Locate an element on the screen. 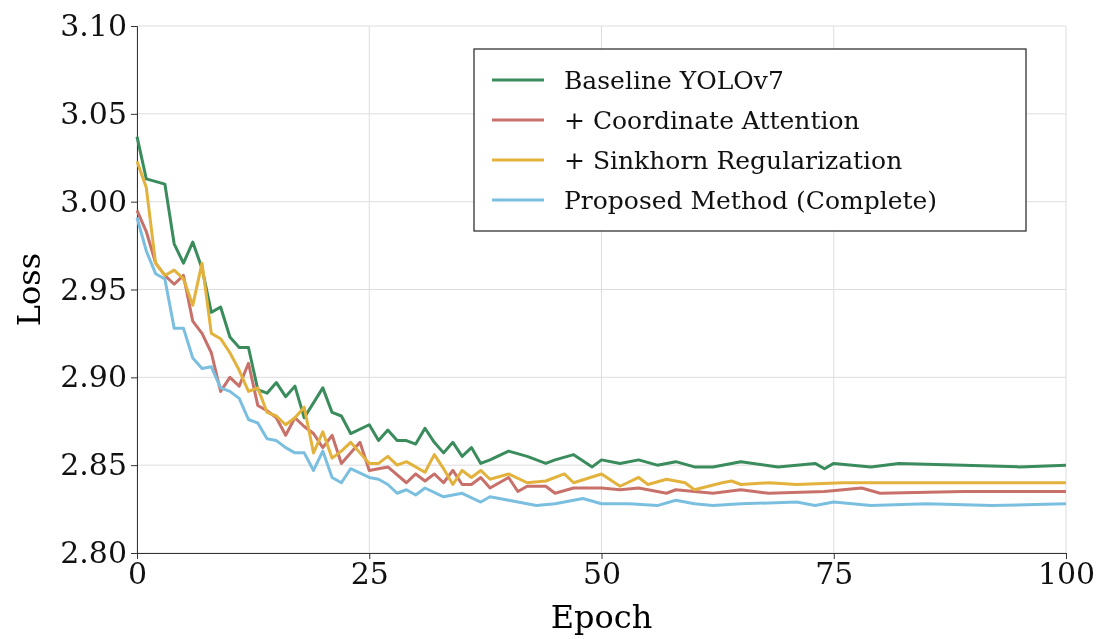 This screenshot has height=639, width=1107. y-axis-title: Loss is located at coordinates (29, 289).